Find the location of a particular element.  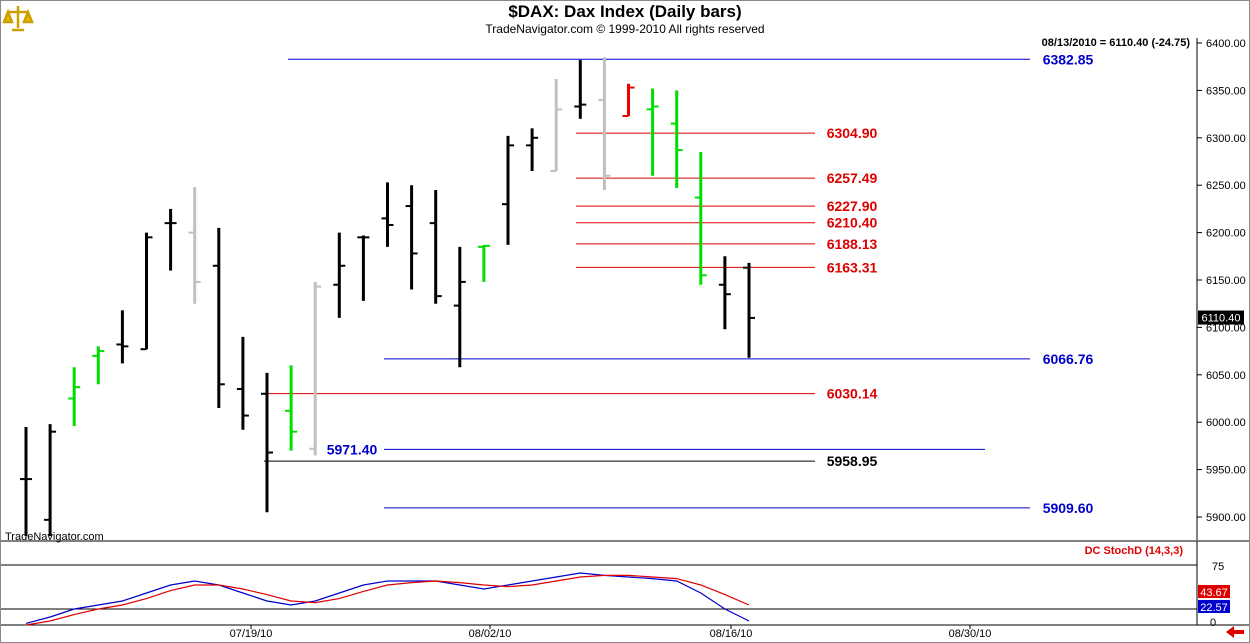

level-label: 6066.76 is located at coordinates (1068, 359).